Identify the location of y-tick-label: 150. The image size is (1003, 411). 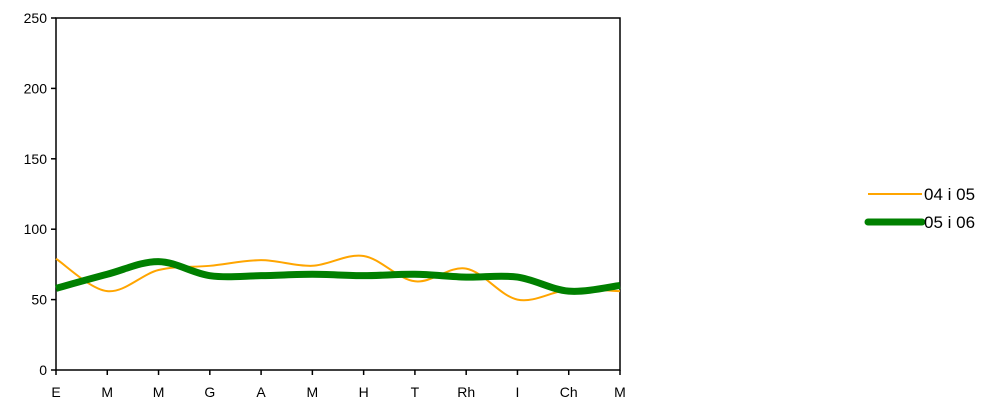
(36, 159).